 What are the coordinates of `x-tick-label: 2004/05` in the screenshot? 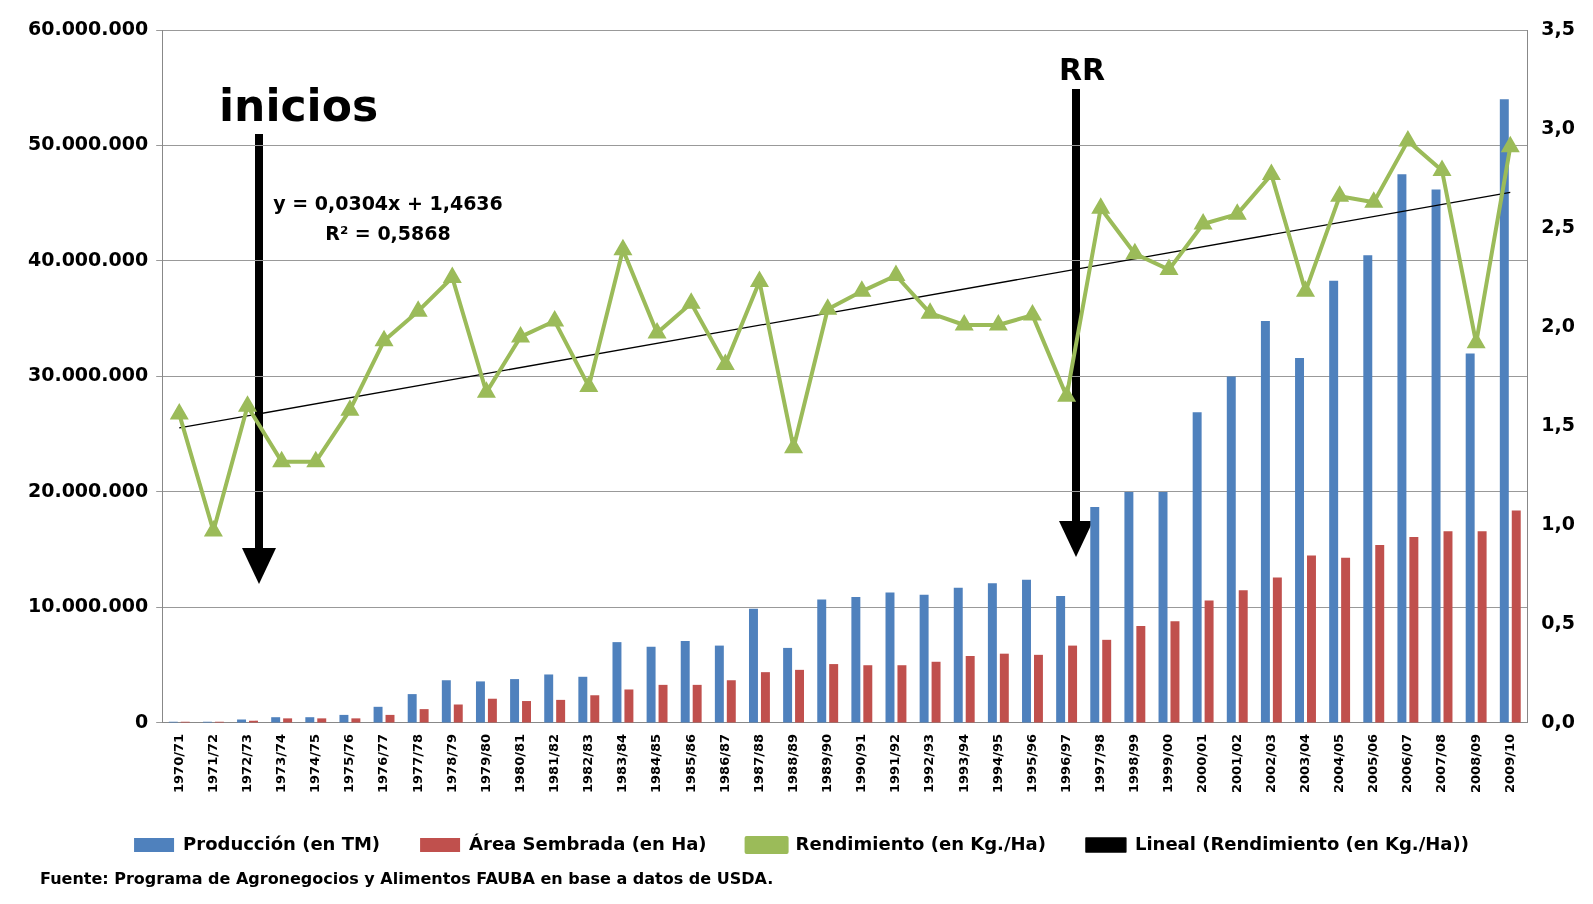 It's located at (1339, 763).